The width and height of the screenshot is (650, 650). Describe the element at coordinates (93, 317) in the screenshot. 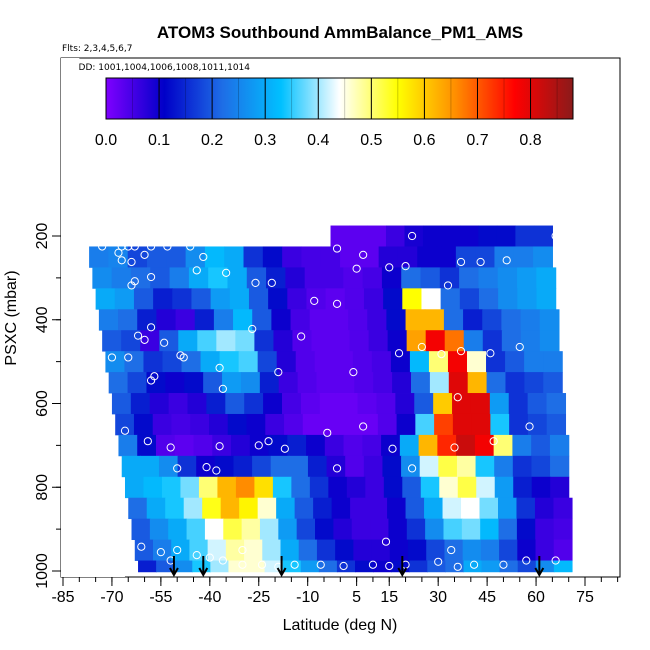

I see `heatmap-mask` at that location.